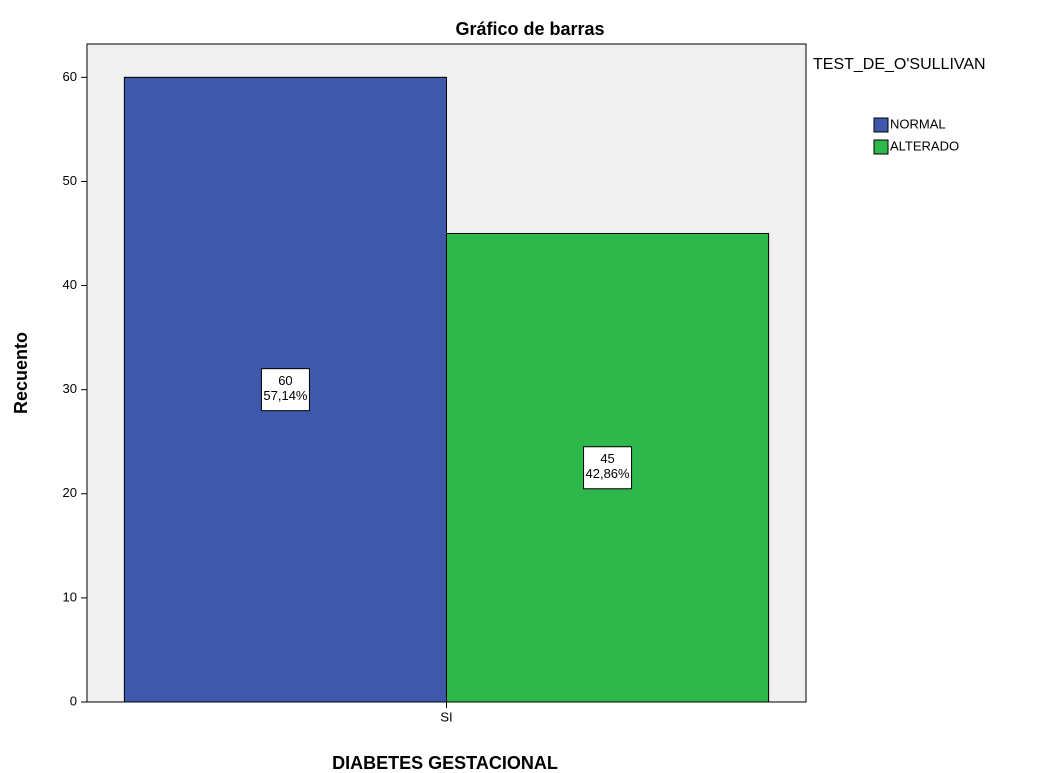  What do you see at coordinates (918, 123) in the screenshot?
I see `legend-label: NORMAL` at bounding box center [918, 123].